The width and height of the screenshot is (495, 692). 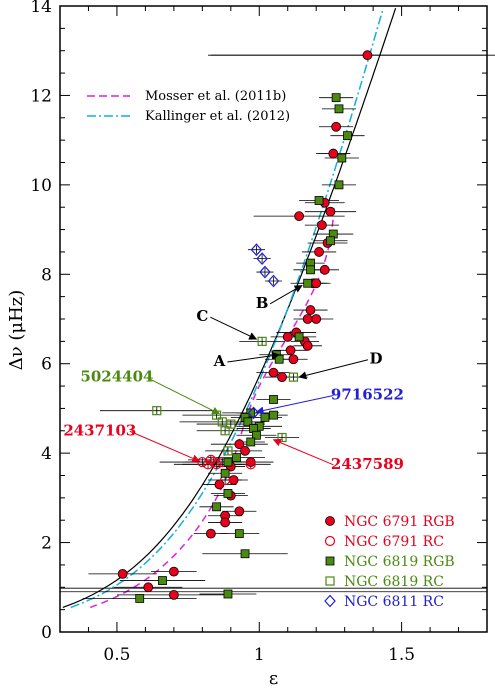 What do you see at coordinates (41, 186) in the screenshot?
I see `y-tick-label: 10` at bounding box center [41, 186].